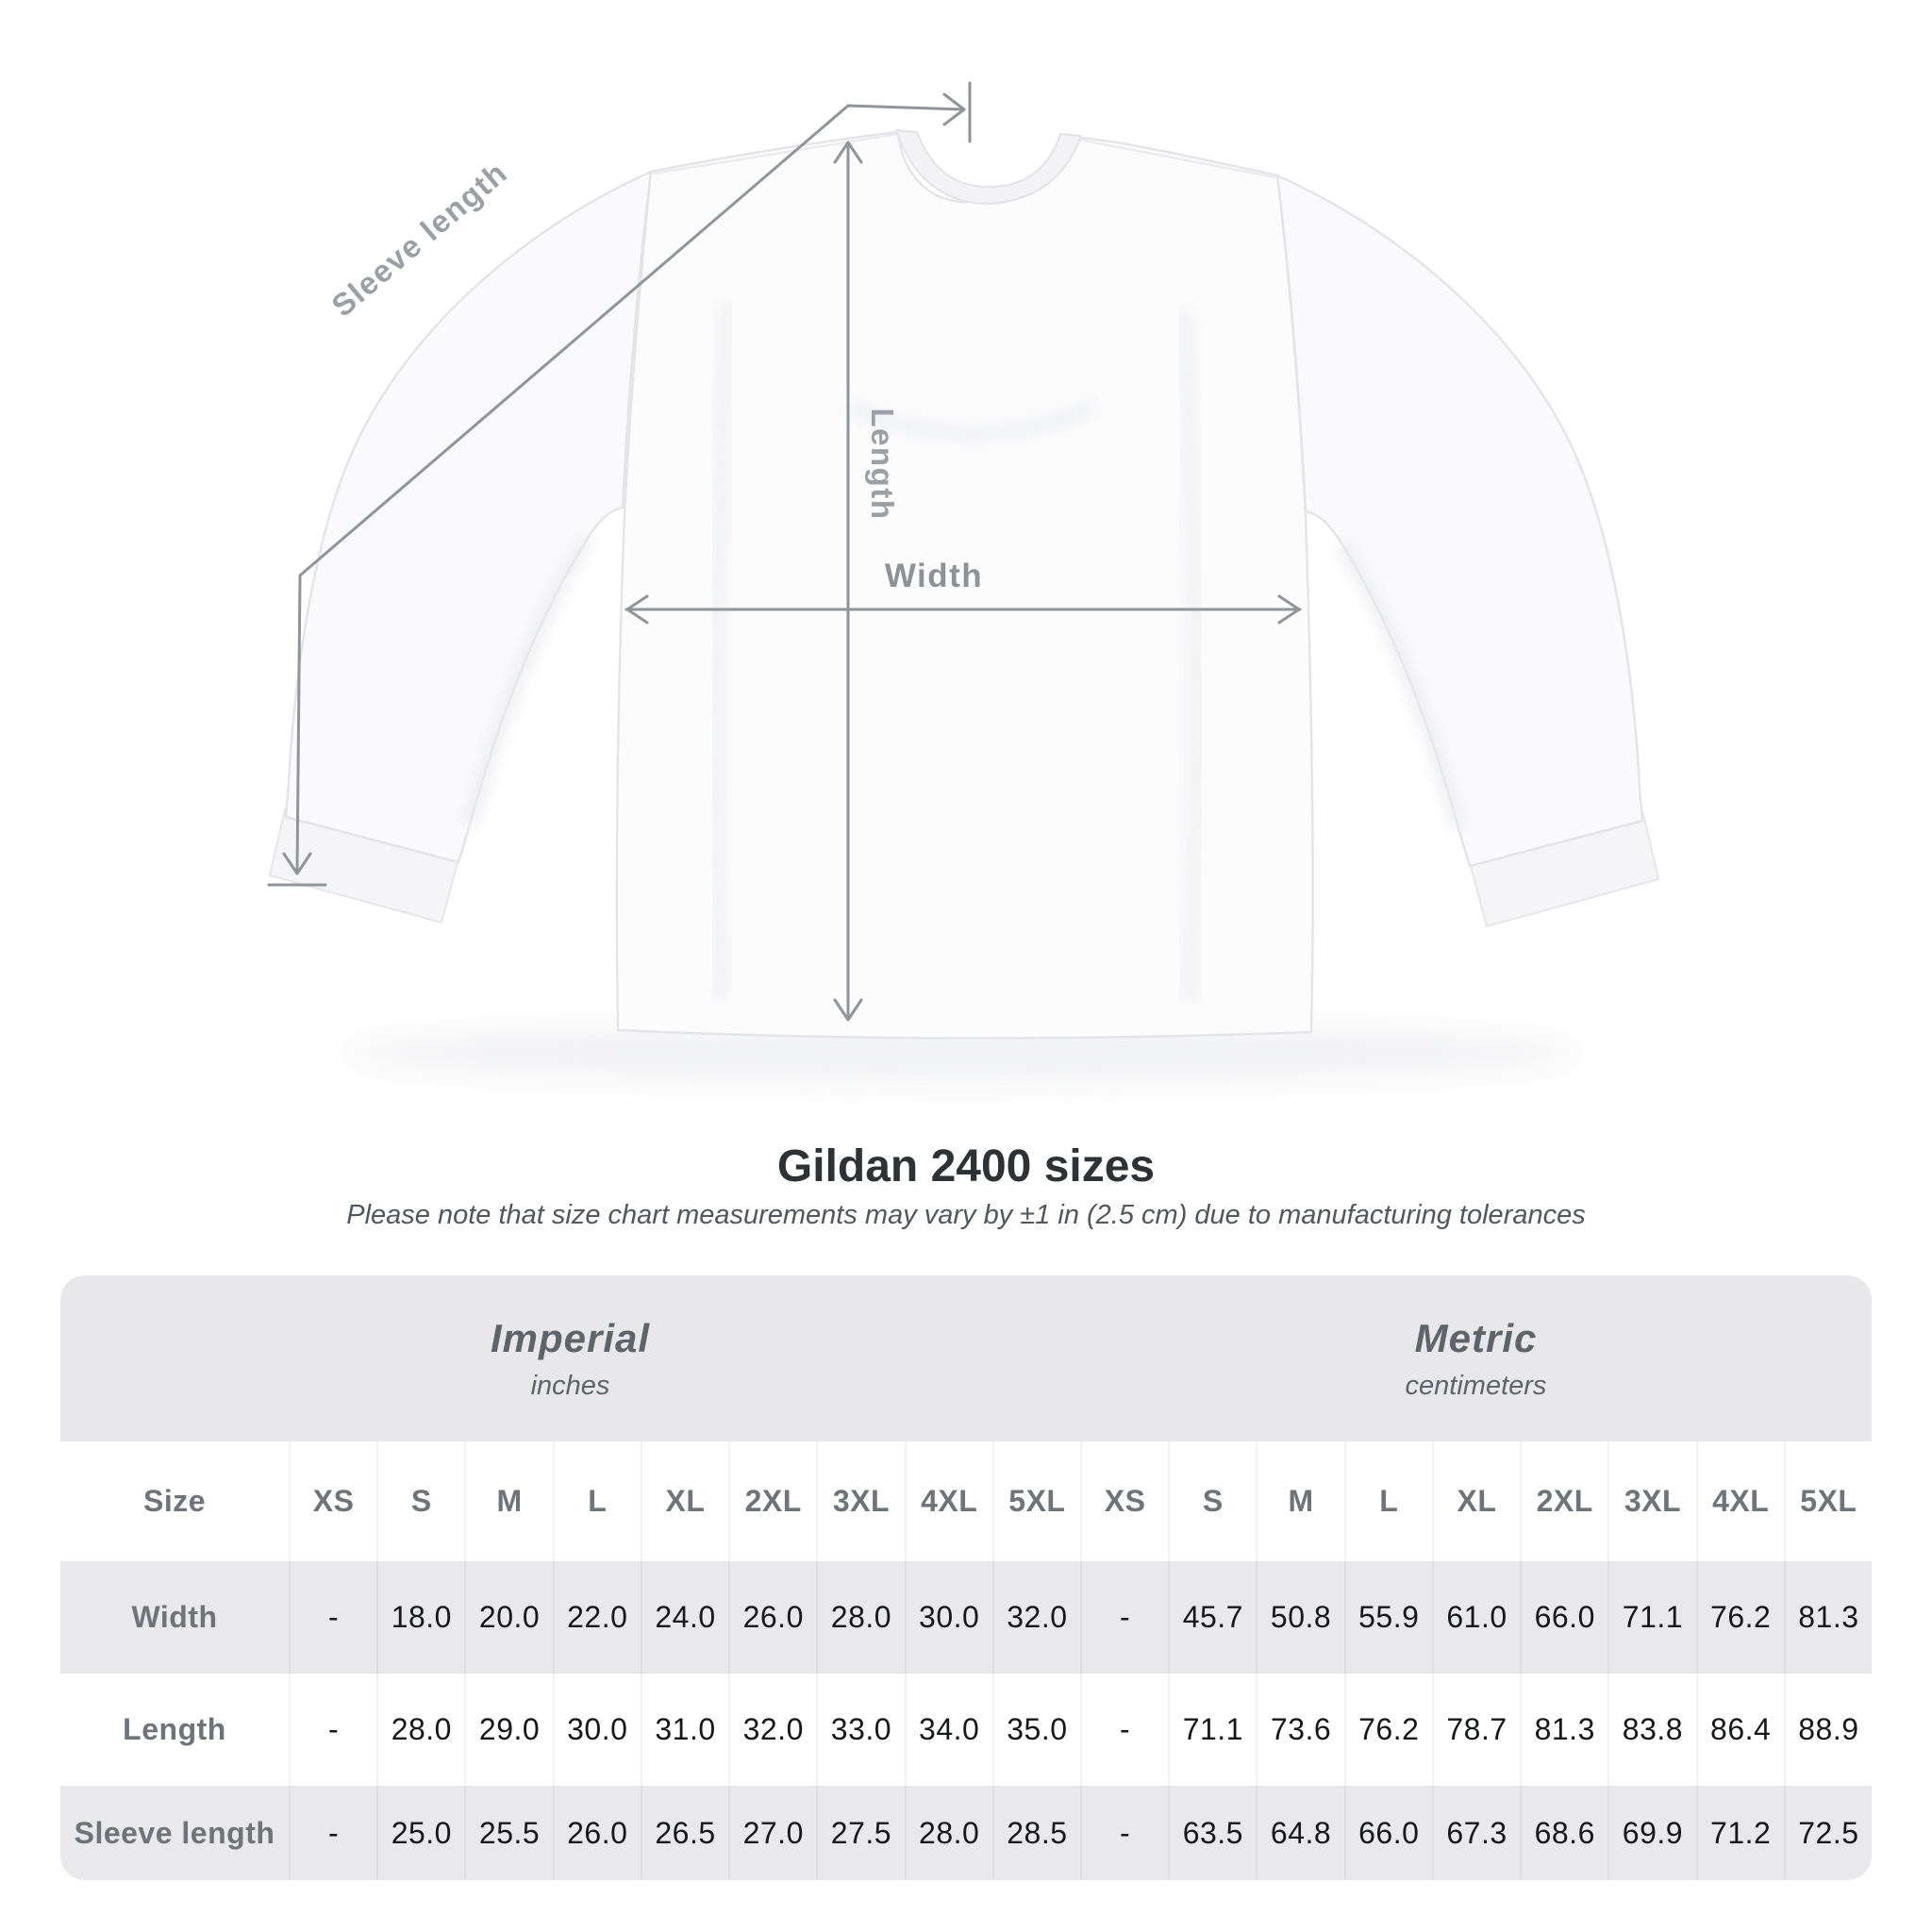  Describe the element at coordinates (1476, 1833) in the screenshot. I see `table-cell: 67.3` at that location.